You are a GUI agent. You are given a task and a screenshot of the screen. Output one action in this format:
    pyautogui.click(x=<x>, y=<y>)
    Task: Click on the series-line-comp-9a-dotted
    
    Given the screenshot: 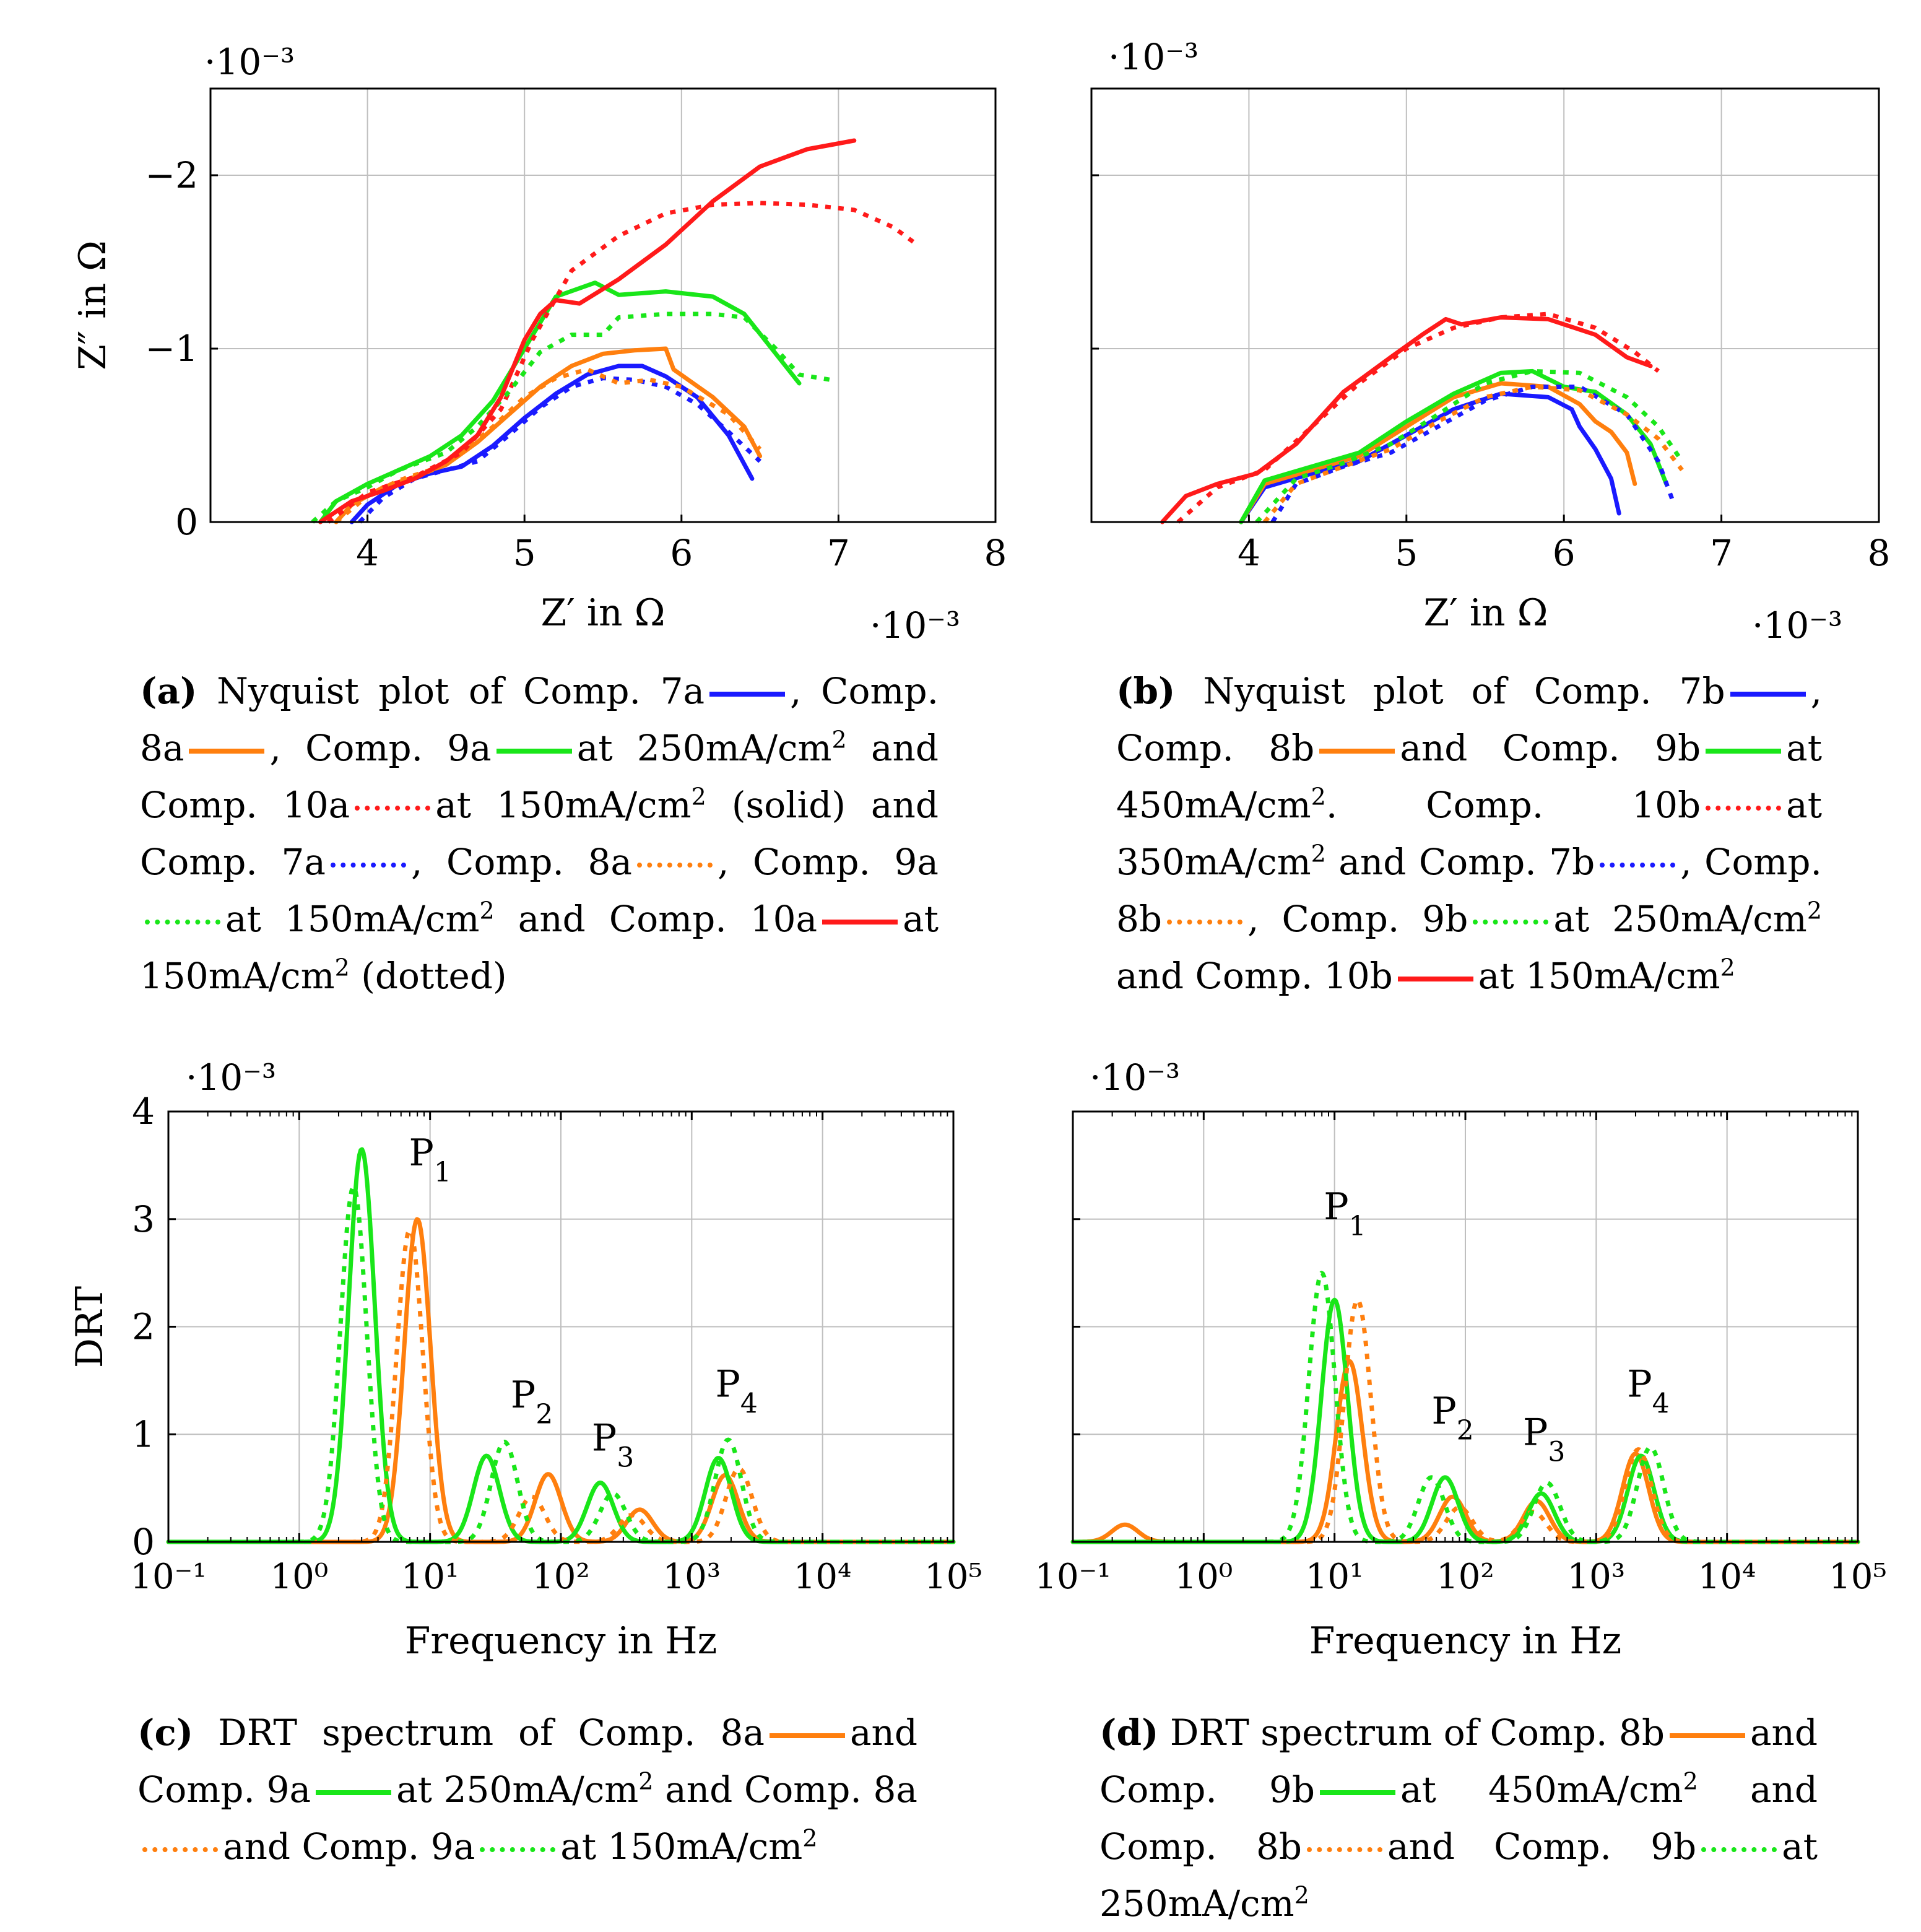 What is the action you would take?
    pyautogui.click(x=571, y=417)
    